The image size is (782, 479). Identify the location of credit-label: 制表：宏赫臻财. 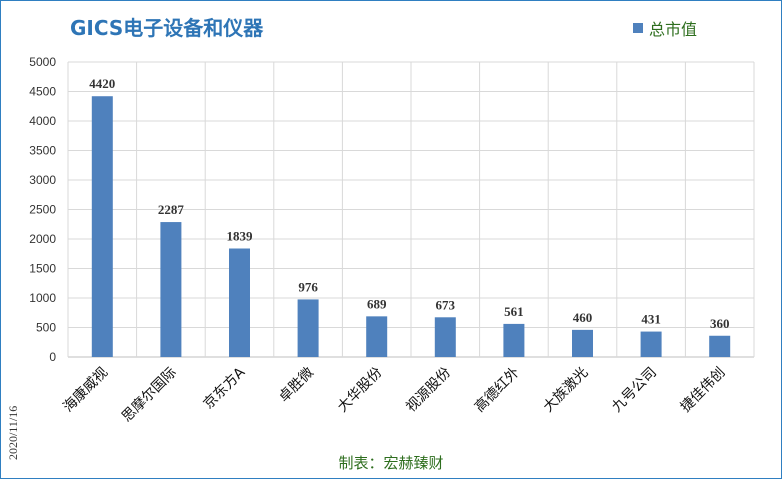
(391, 463).